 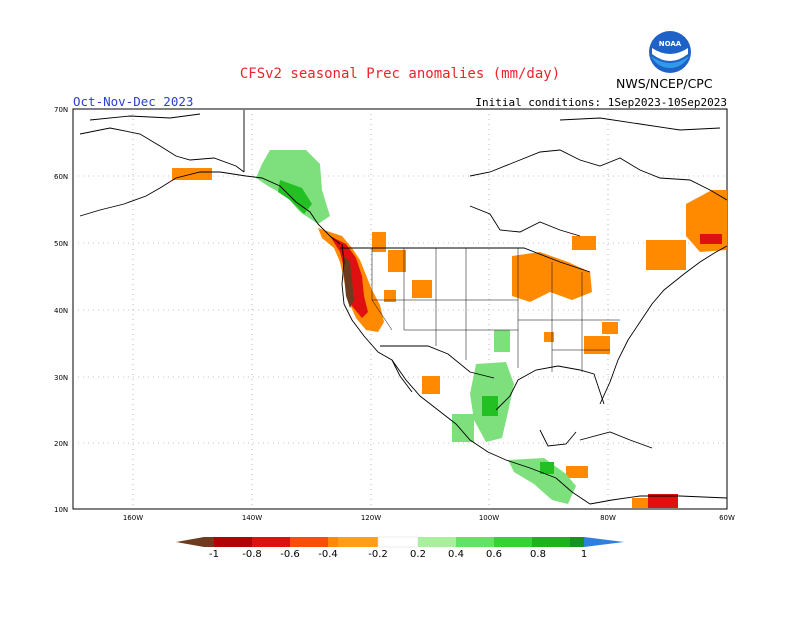 What do you see at coordinates (431, 385) in the screenshot?
I see `mexico-dry` at bounding box center [431, 385].